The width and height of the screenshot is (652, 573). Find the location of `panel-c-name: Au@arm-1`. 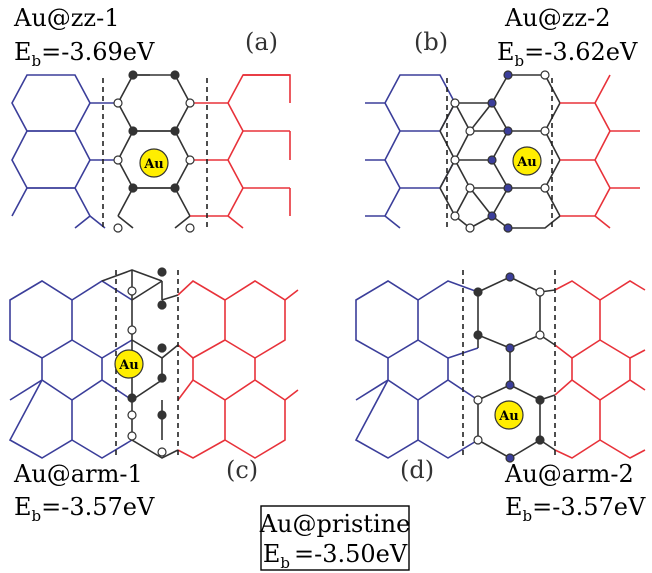

panel-c-name: Au@arm-1 is located at coordinates (78, 474).